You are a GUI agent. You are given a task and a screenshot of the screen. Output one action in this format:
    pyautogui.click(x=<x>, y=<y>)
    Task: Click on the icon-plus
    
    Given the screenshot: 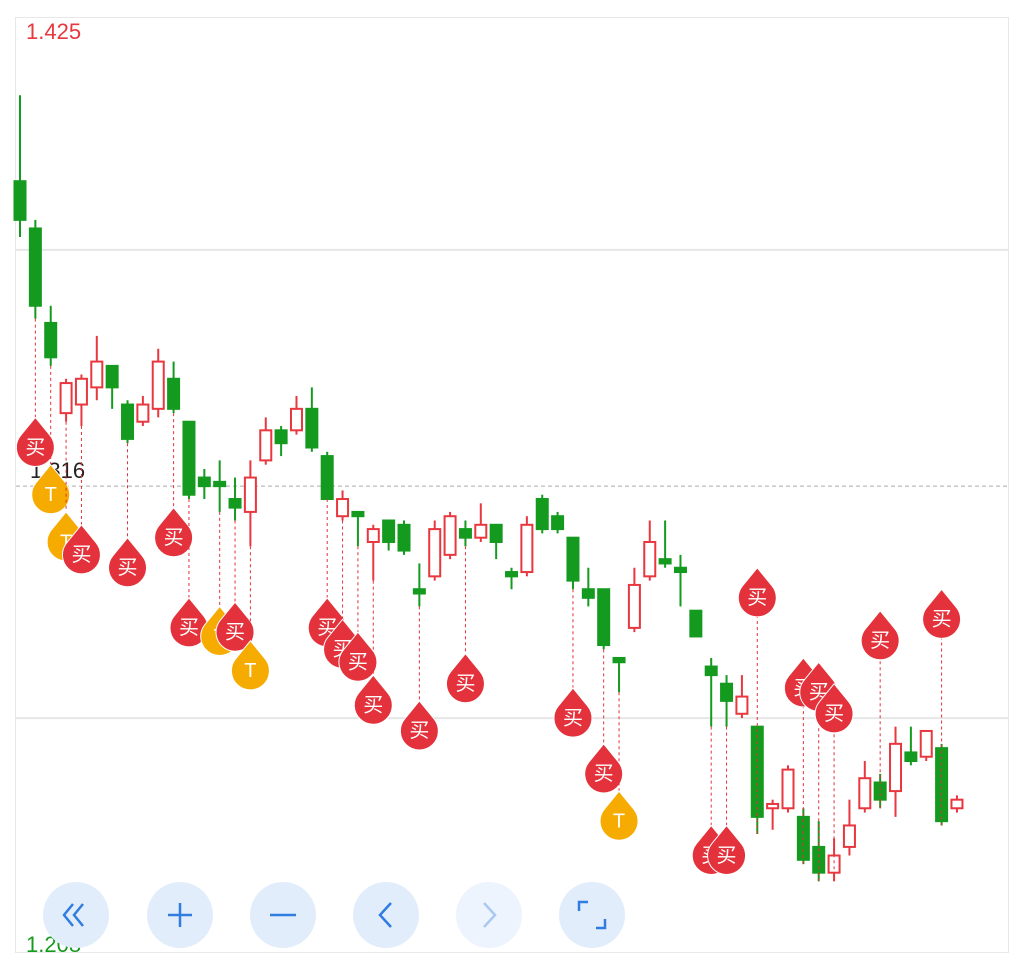 What is the action you would take?
    pyautogui.click(x=180, y=915)
    